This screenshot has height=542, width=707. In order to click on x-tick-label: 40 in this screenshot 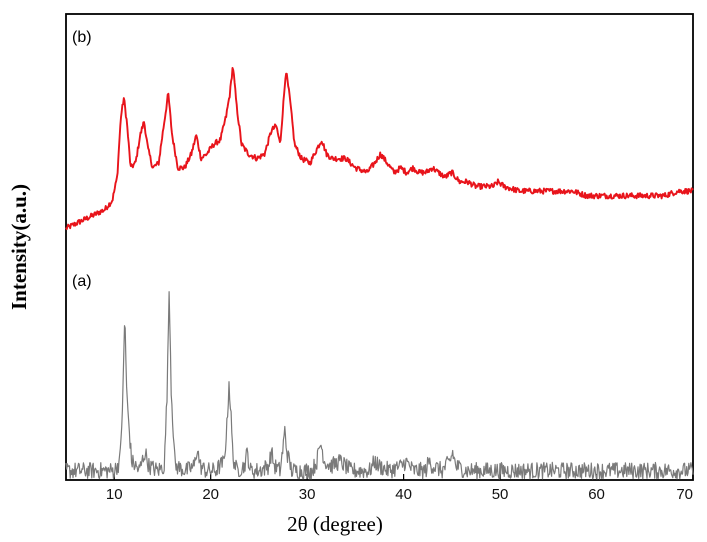, I will do `click(403, 494)`.